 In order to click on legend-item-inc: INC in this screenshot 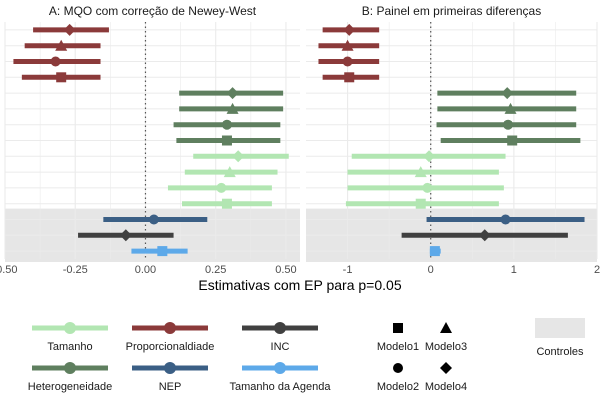, I will do `click(280, 337)`.